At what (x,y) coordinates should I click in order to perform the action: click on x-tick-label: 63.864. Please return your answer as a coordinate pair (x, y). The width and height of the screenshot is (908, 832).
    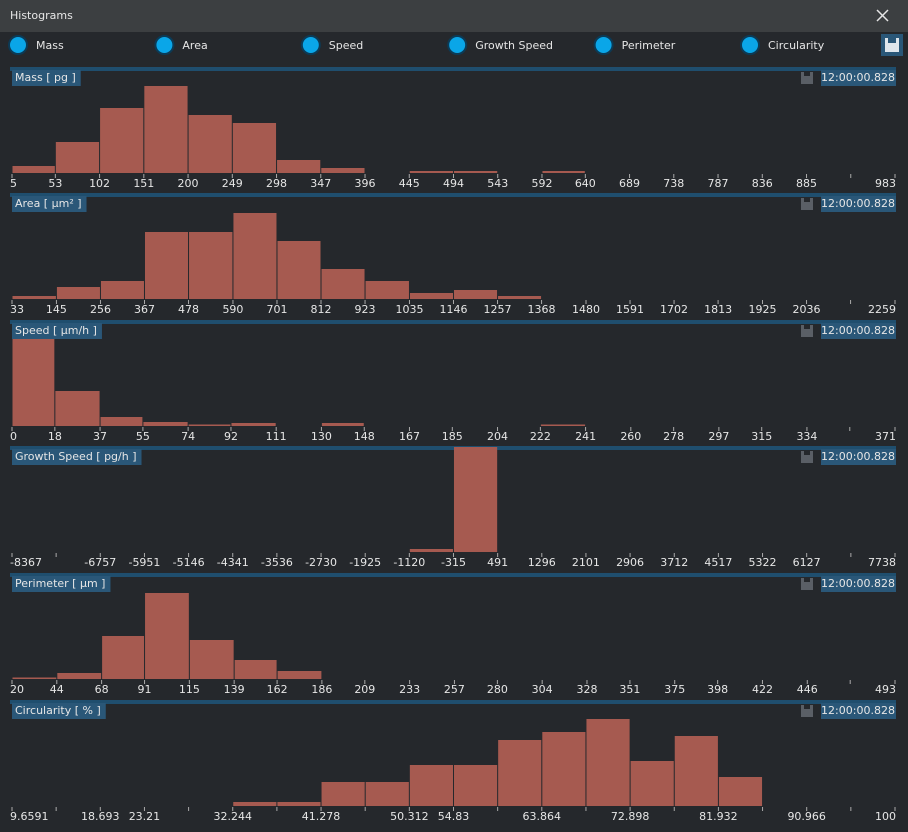
    Looking at the image, I should click on (542, 816).